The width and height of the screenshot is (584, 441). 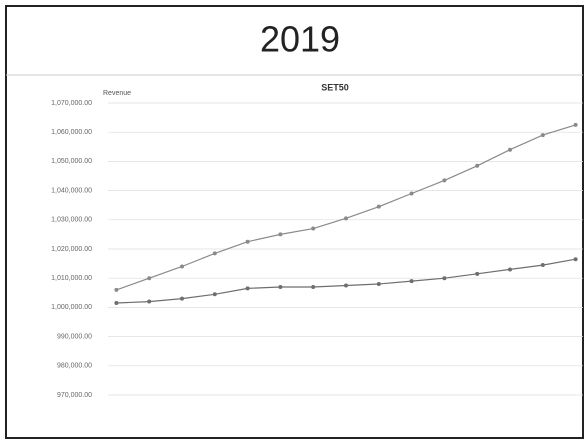 I want to click on y-tick-label: 990,000.00, so click(x=74, y=336).